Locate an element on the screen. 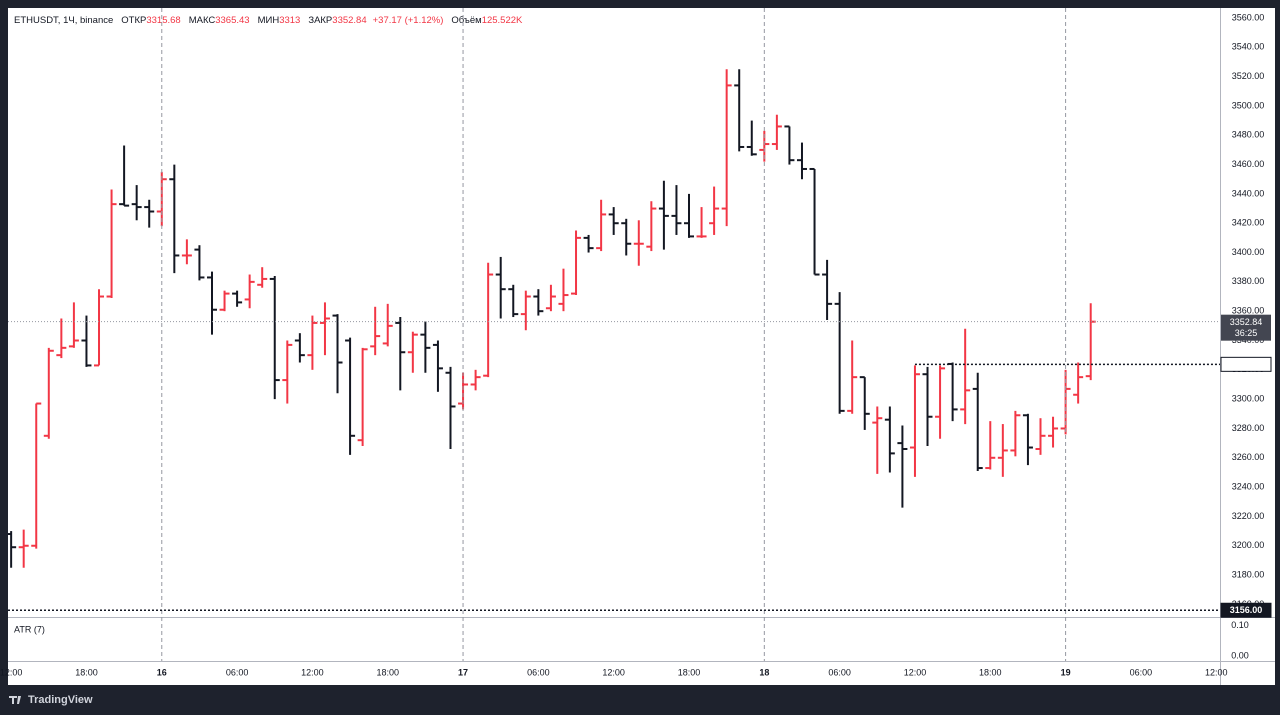 The image size is (1280, 715). x-tick-label: 17 is located at coordinates (463, 672).